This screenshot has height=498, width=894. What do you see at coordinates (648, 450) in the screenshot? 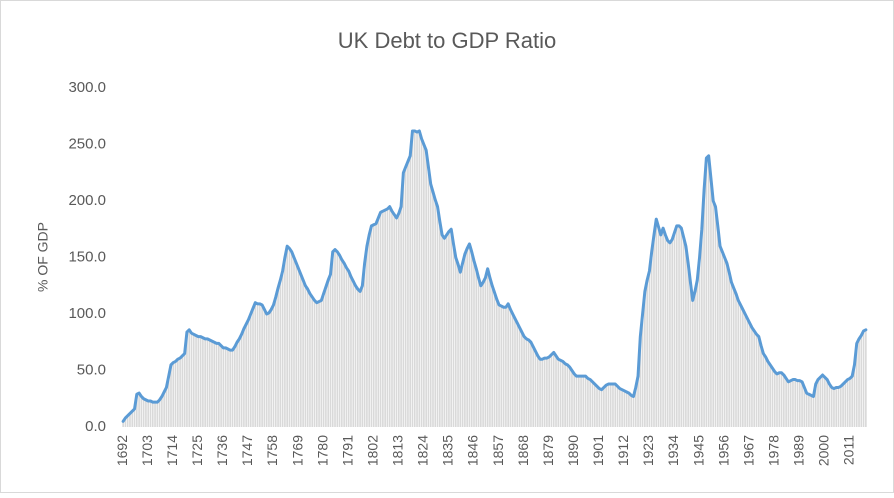
I see `x-tick-label: 1923` at bounding box center [648, 450].